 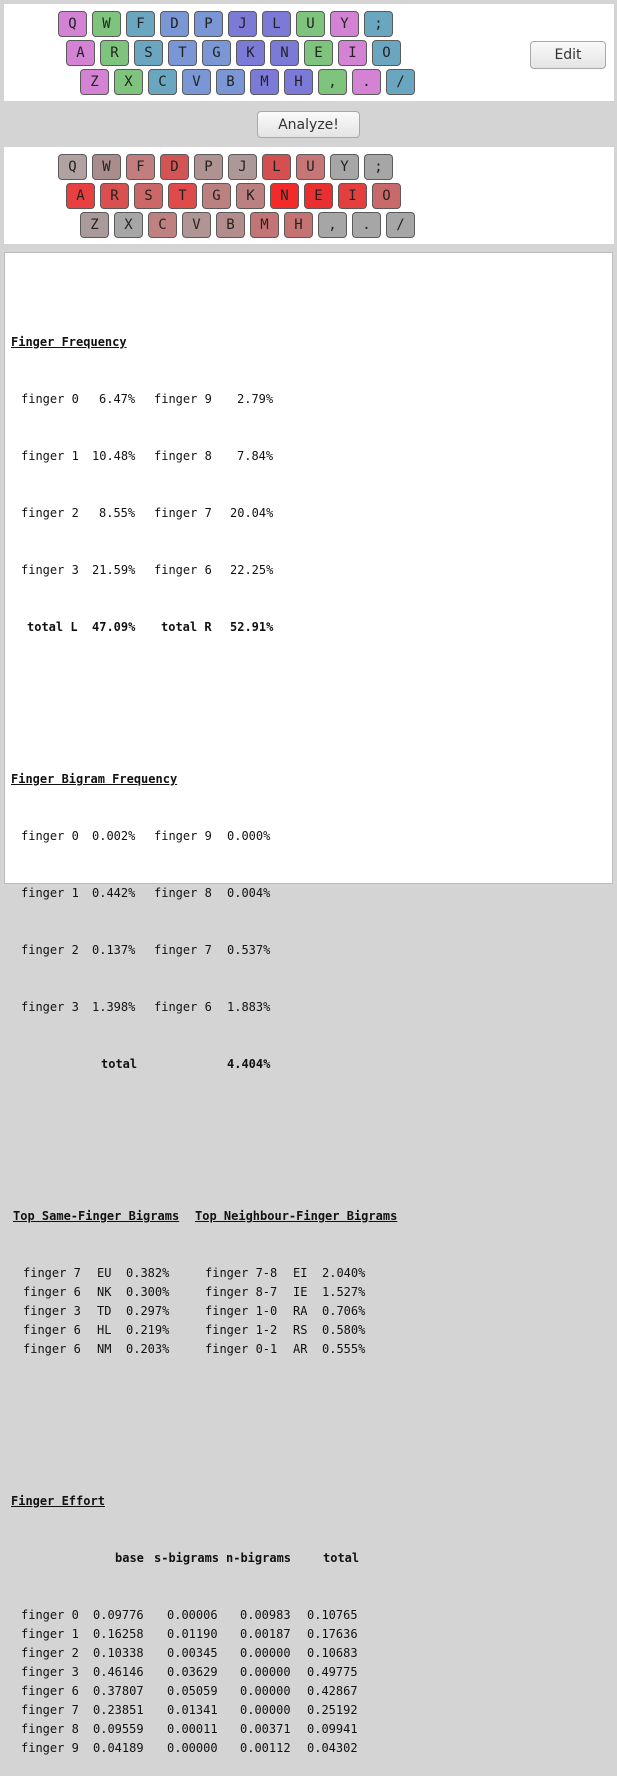 I want to click on heatmap-key: T, so click(x=182, y=196).